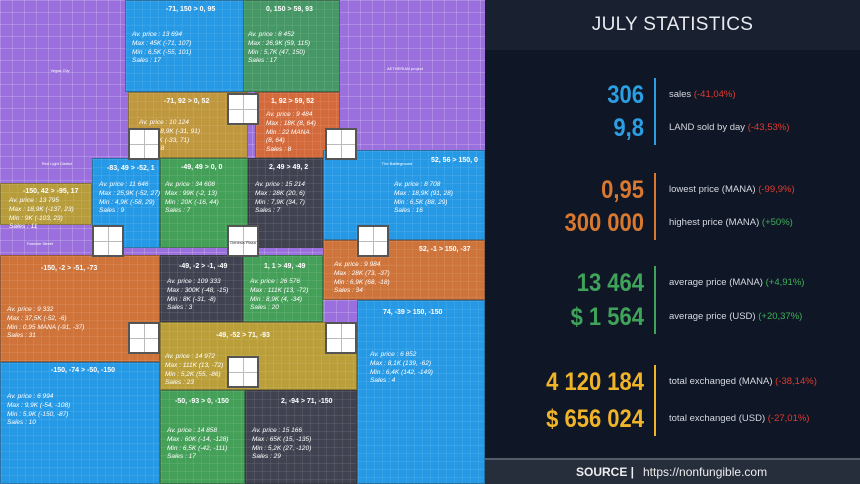 This screenshot has height=484, width=860. I want to click on stat-row: 300 000 highest price (MANA) (+50%), so click(672, 223).